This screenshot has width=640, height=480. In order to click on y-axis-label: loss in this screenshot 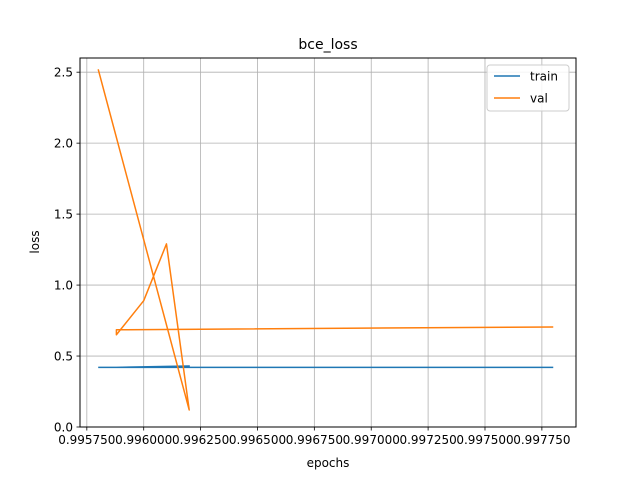, I will do `click(35, 241)`.